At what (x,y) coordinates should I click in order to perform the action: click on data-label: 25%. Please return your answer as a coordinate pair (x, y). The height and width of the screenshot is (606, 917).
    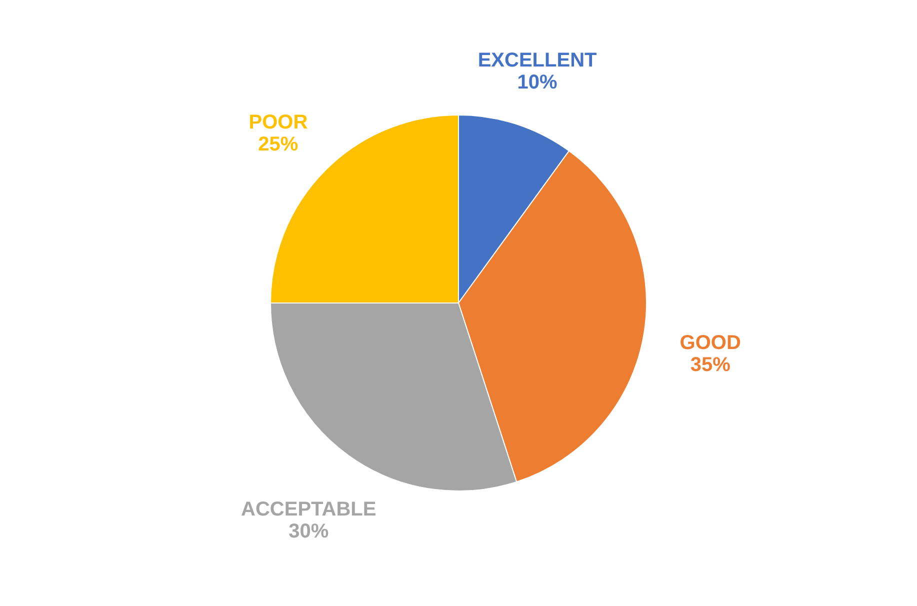
    Looking at the image, I should click on (278, 145).